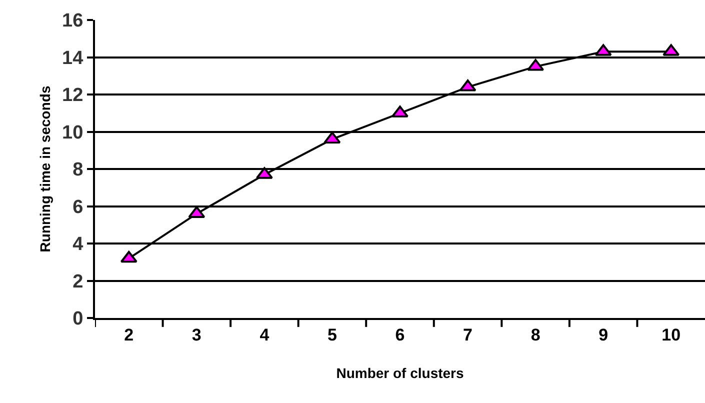 This screenshot has height=403, width=705. What do you see at coordinates (129, 256) in the screenshot?
I see `point` at bounding box center [129, 256].